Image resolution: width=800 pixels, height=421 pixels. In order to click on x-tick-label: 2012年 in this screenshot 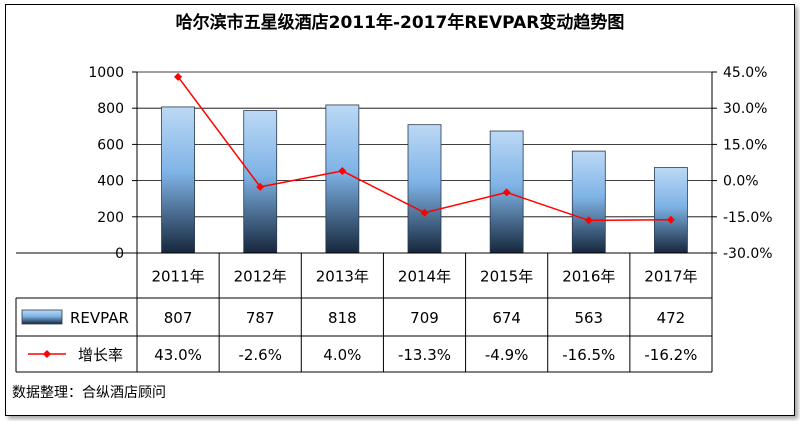, I will do `click(260, 277)`.